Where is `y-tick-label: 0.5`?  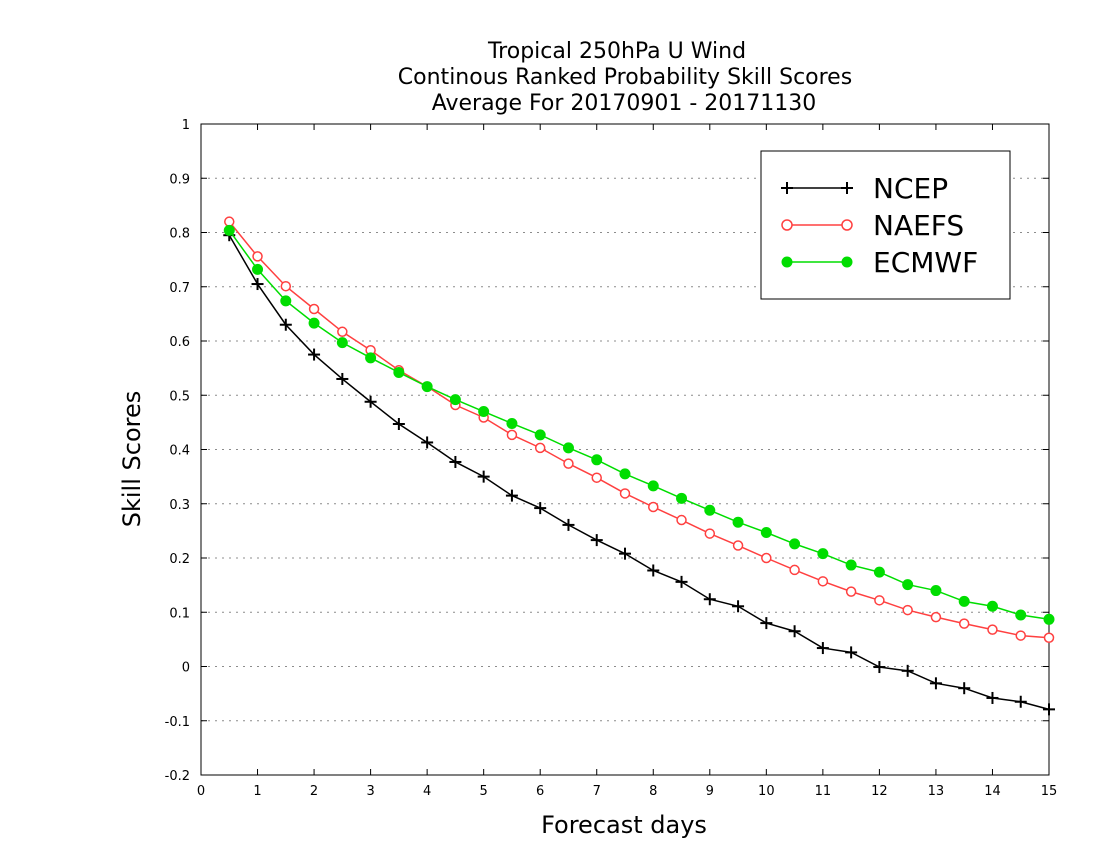 y-tick-label: 0.5 is located at coordinates (179, 396).